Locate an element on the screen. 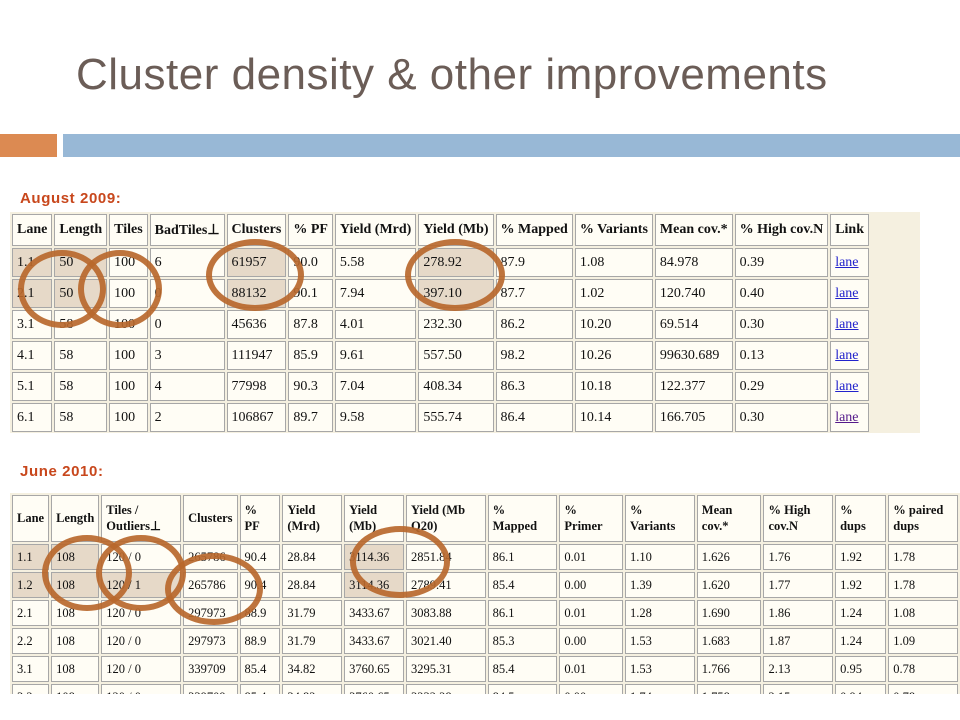  table-cell: 1.626 is located at coordinates (729, 557).